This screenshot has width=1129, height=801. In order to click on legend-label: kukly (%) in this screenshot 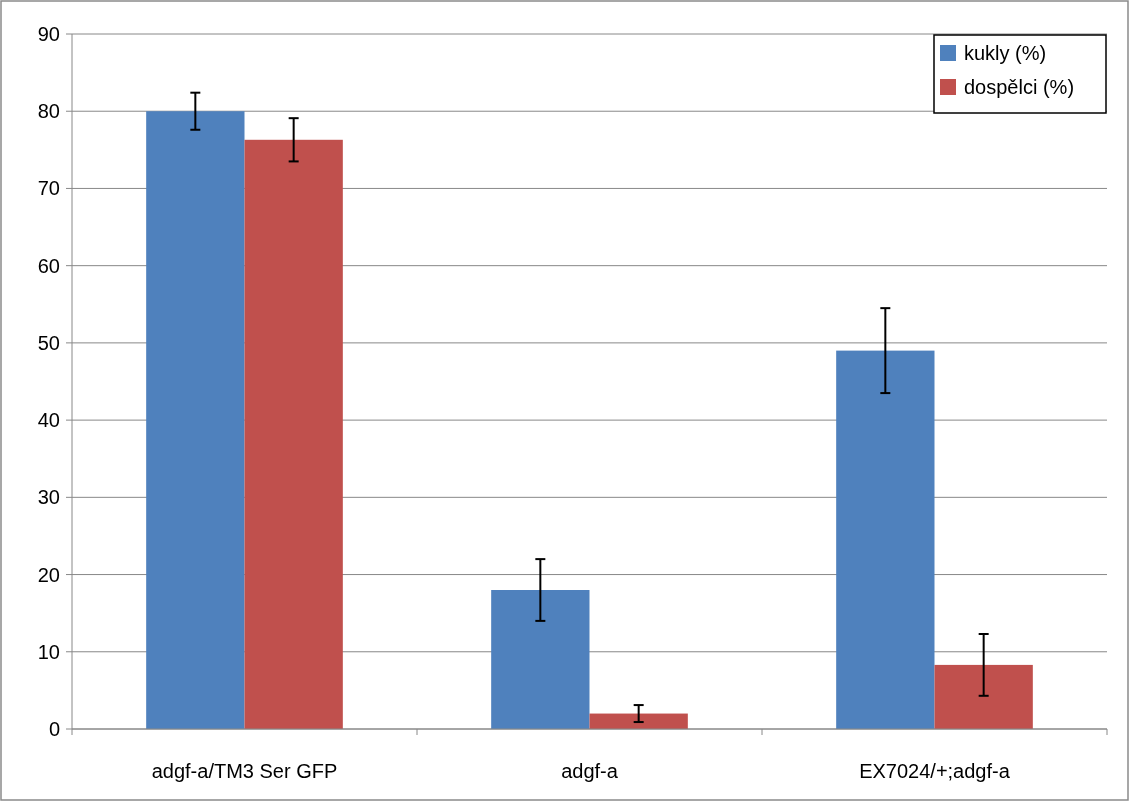, I will do `click(1005, 53)`.